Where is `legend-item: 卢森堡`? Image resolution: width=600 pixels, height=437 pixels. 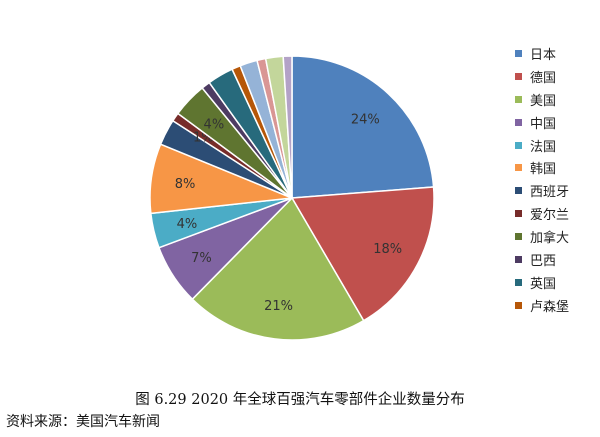 legend-item: 卢森堡 is located at coordinates (542, 305).